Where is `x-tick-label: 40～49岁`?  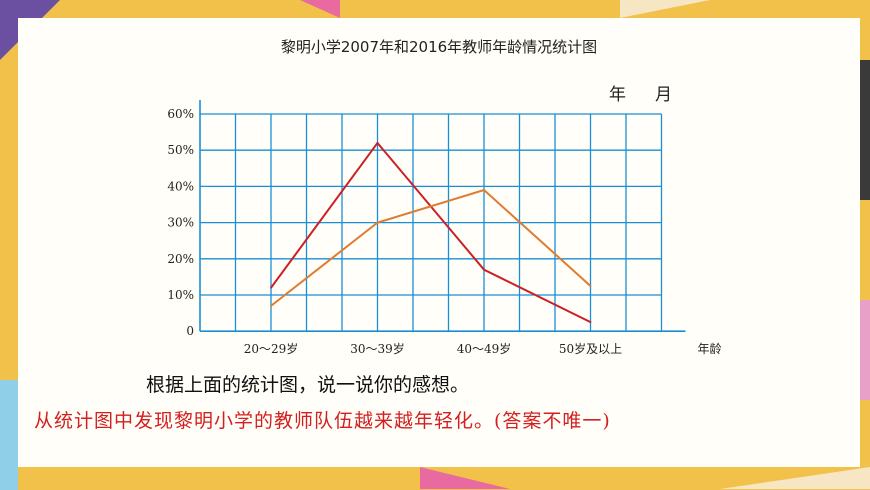
x-tick-label: 40～49岁 is located at coordinates (484, 348).